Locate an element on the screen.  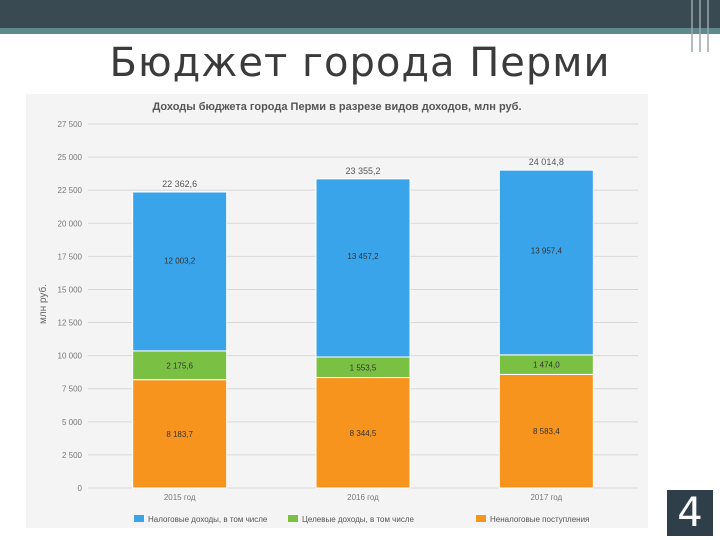
x-tick-labels: 2015 год 2016 год 2017 год is located at coordinates (363, 497).